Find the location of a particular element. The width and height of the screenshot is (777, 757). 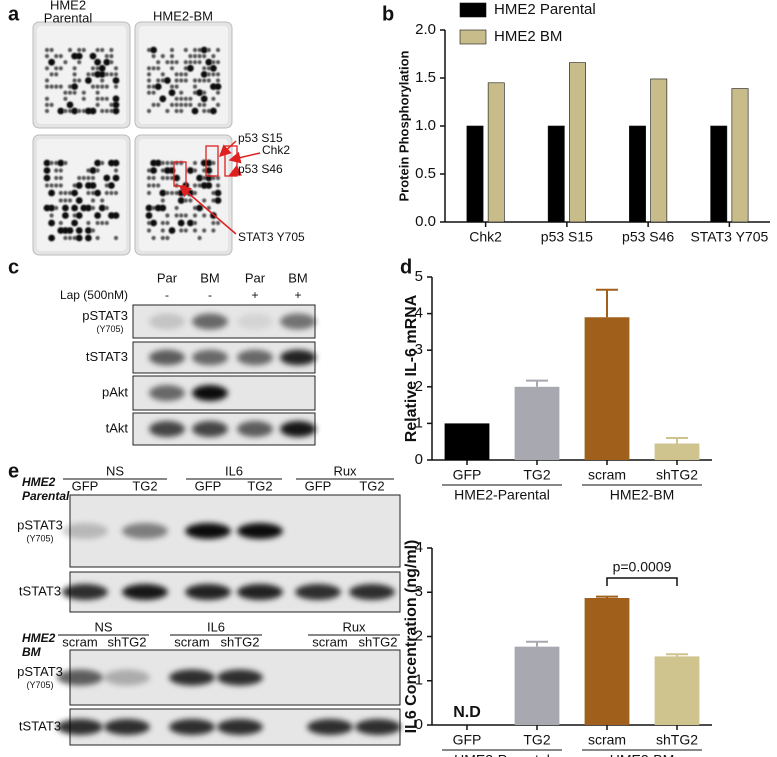

column-label: HME2 is located at coordinates (68, 6).